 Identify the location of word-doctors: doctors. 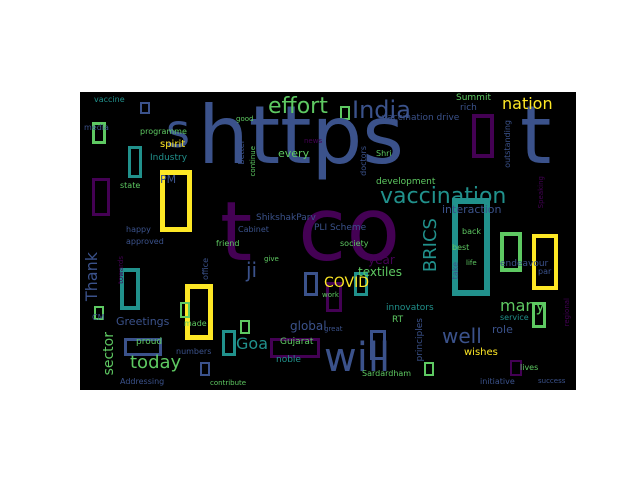
(363, 161).